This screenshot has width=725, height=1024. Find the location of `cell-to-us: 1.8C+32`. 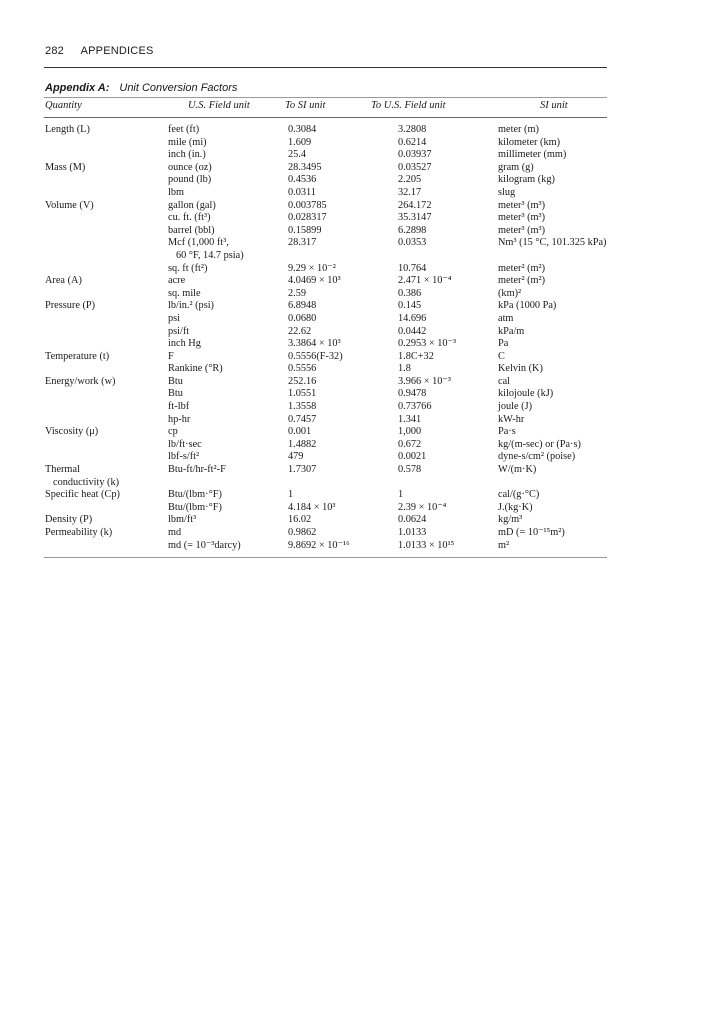

cell-to-us: 1.8C+32 is located at coordinates (416, 356).